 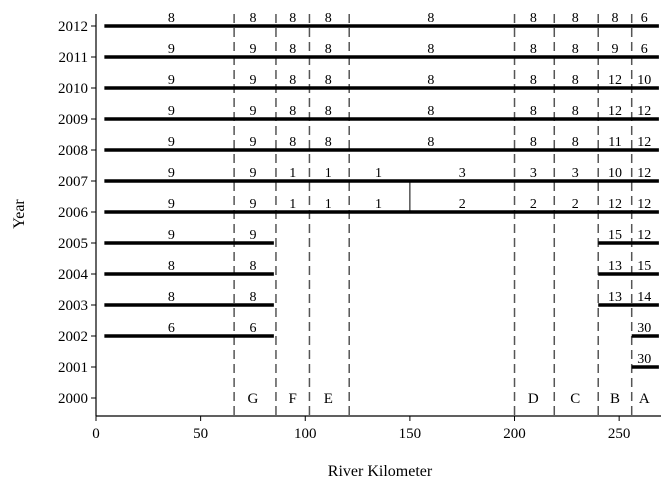 What do you see at coordinates (615, 399) in the screenshot?
I see `reach-label: B` at bounding box center [615, 399].